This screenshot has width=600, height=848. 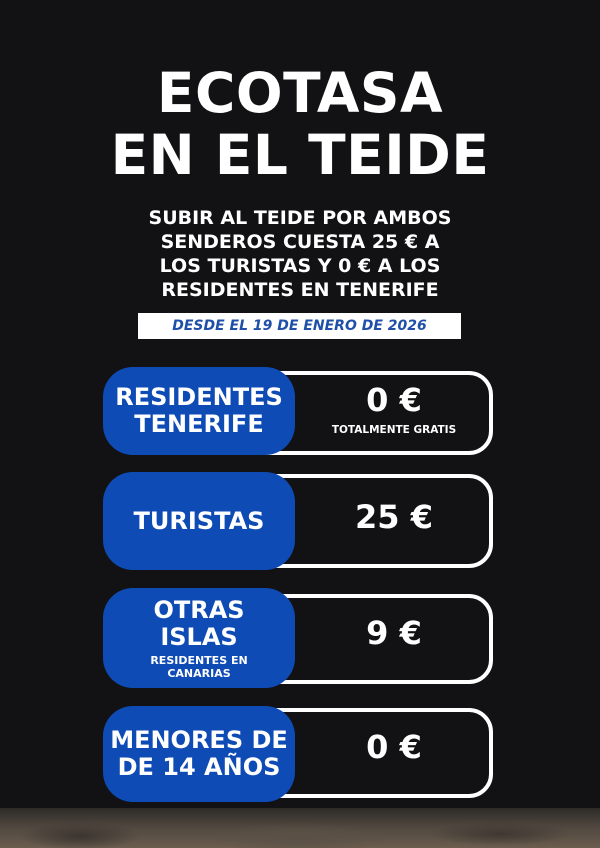 I want to click on rate-row-otras-islas: OTRAS ISLAS RESIDENTES EN CANARIAS 9 €, so click(x=300, y=638).